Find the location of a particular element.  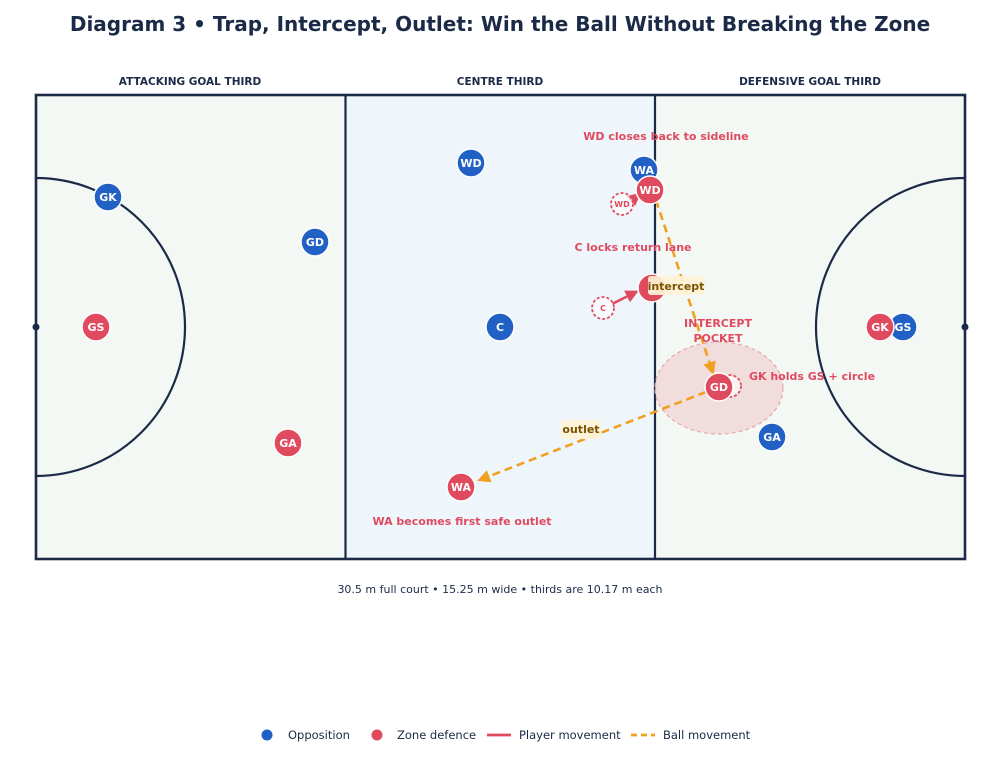

annotation-wa: WA becomes first safe outlet is located at coordinates (461, 521).